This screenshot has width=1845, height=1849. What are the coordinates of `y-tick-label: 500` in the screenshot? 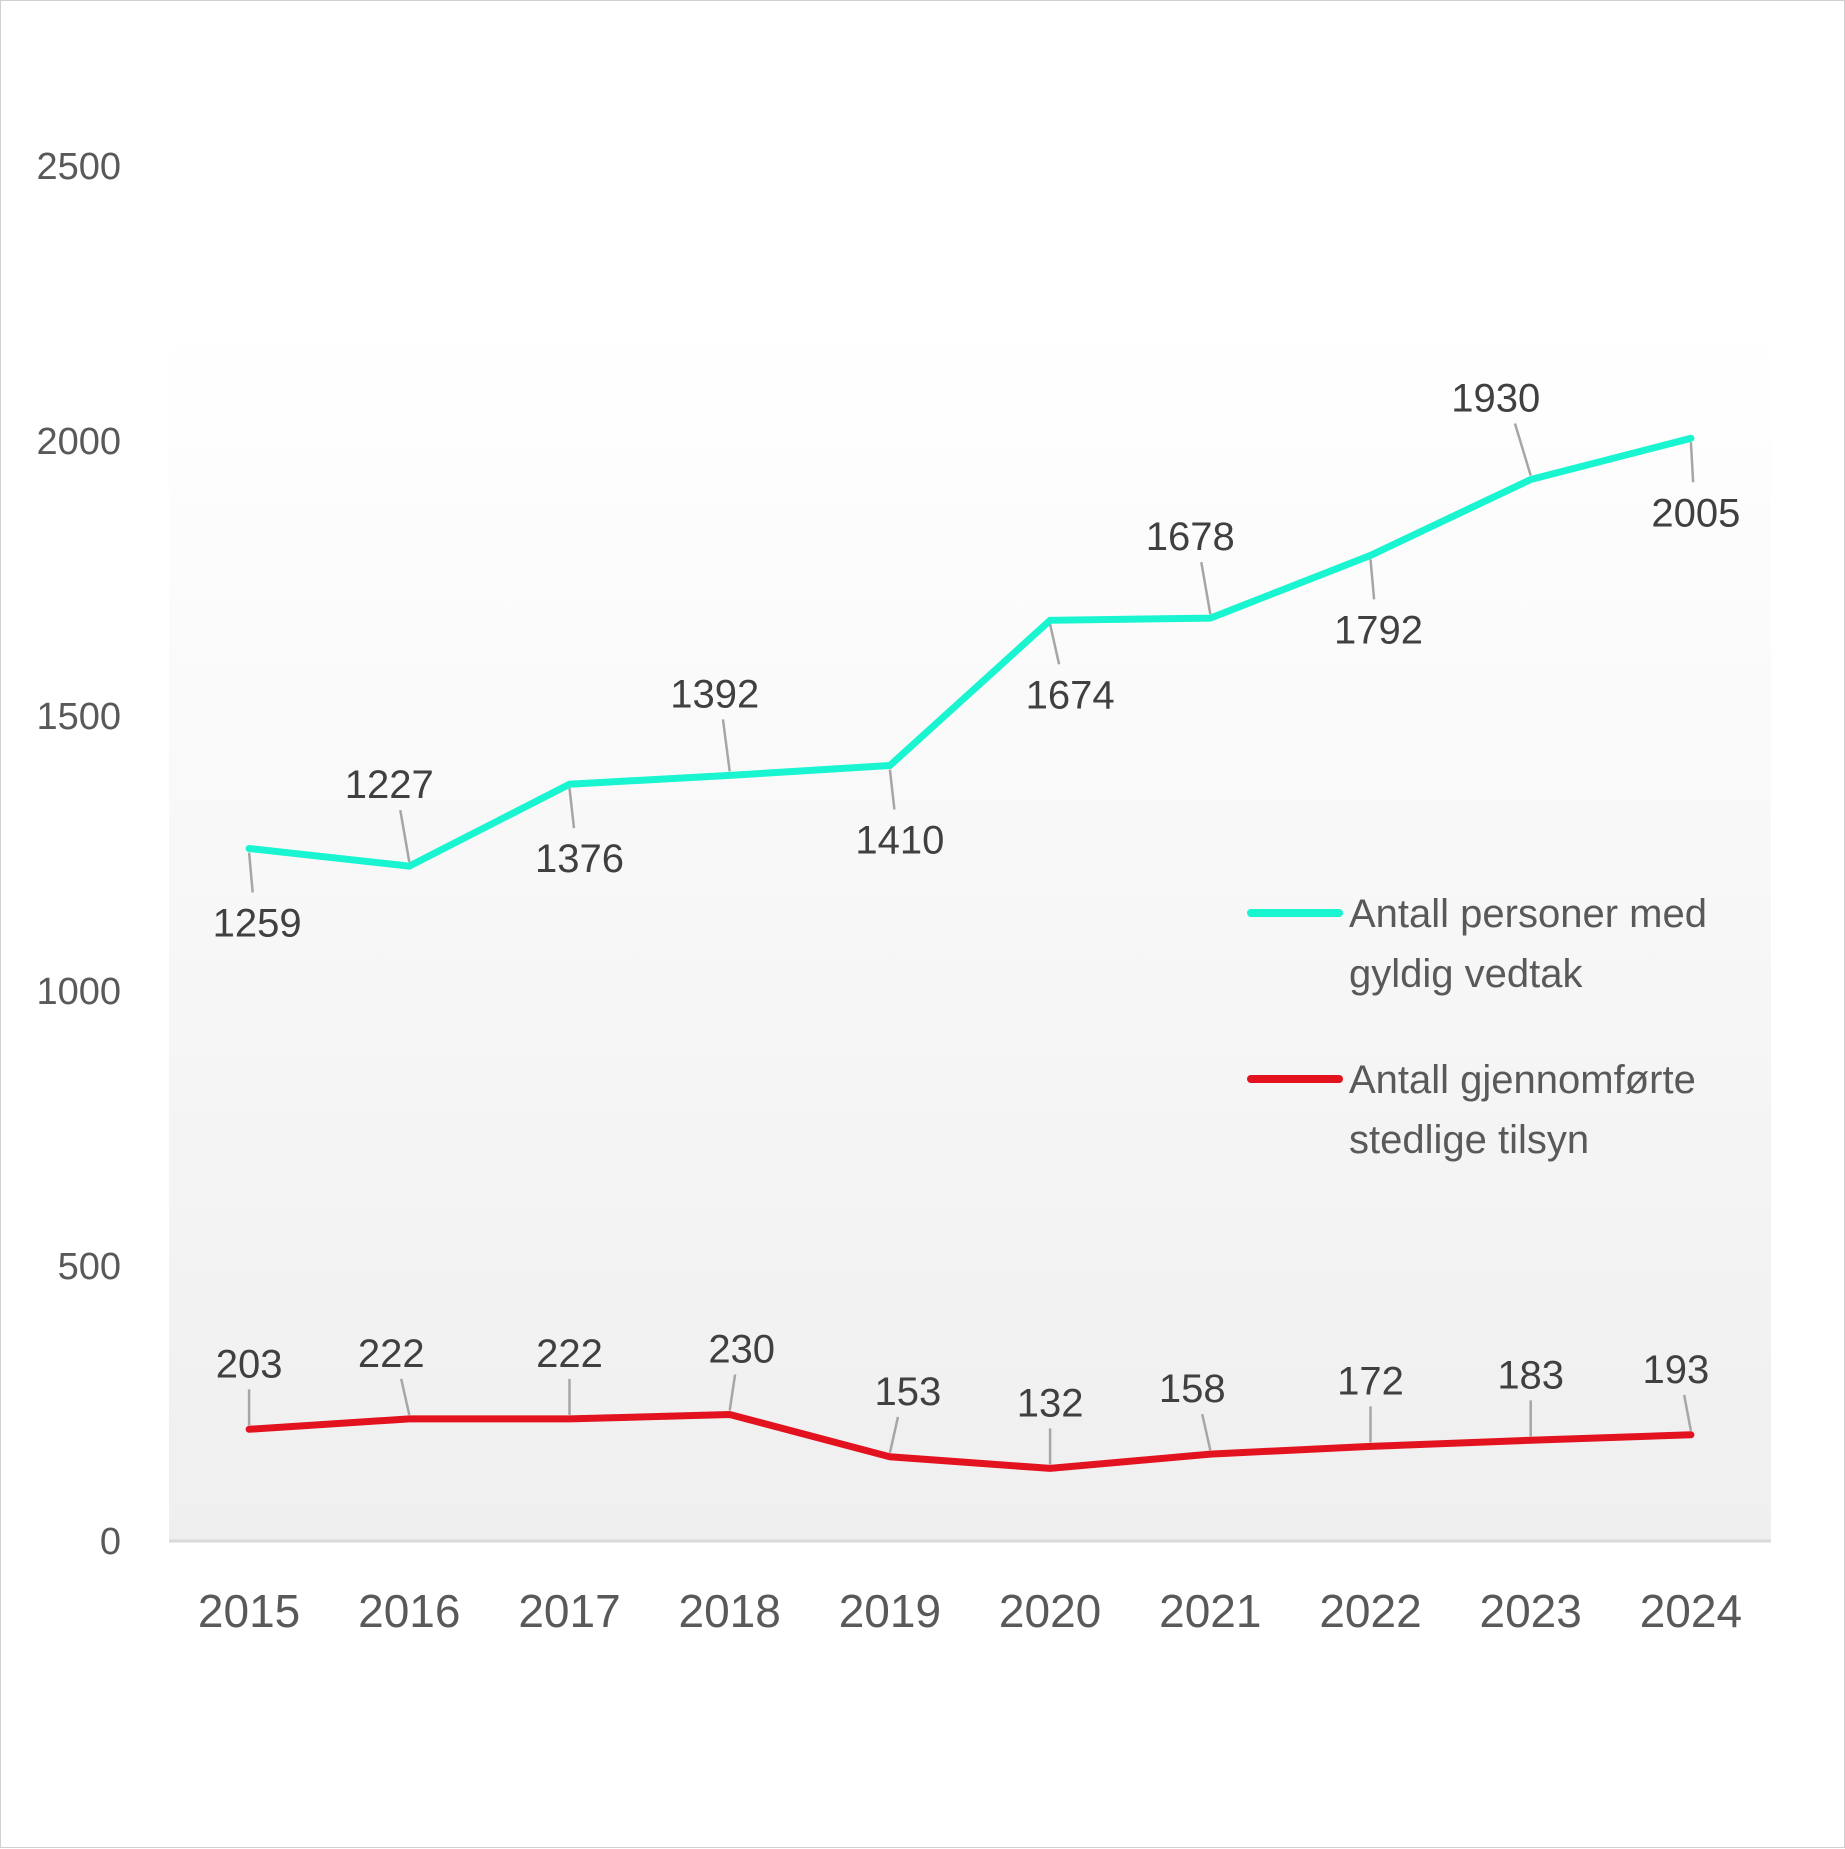 It's located at (89, 1267).